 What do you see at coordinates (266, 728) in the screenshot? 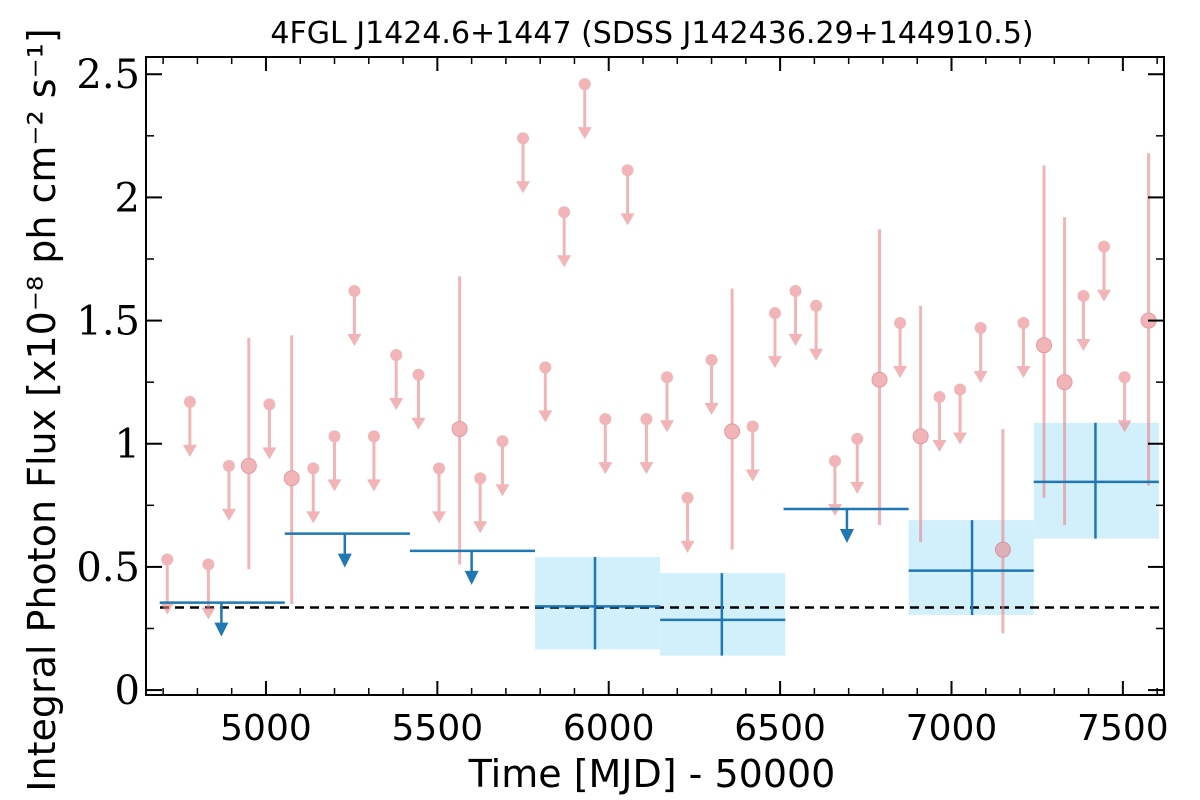
I see `x-tick-label: 5000` at bounding box center [266, 728].